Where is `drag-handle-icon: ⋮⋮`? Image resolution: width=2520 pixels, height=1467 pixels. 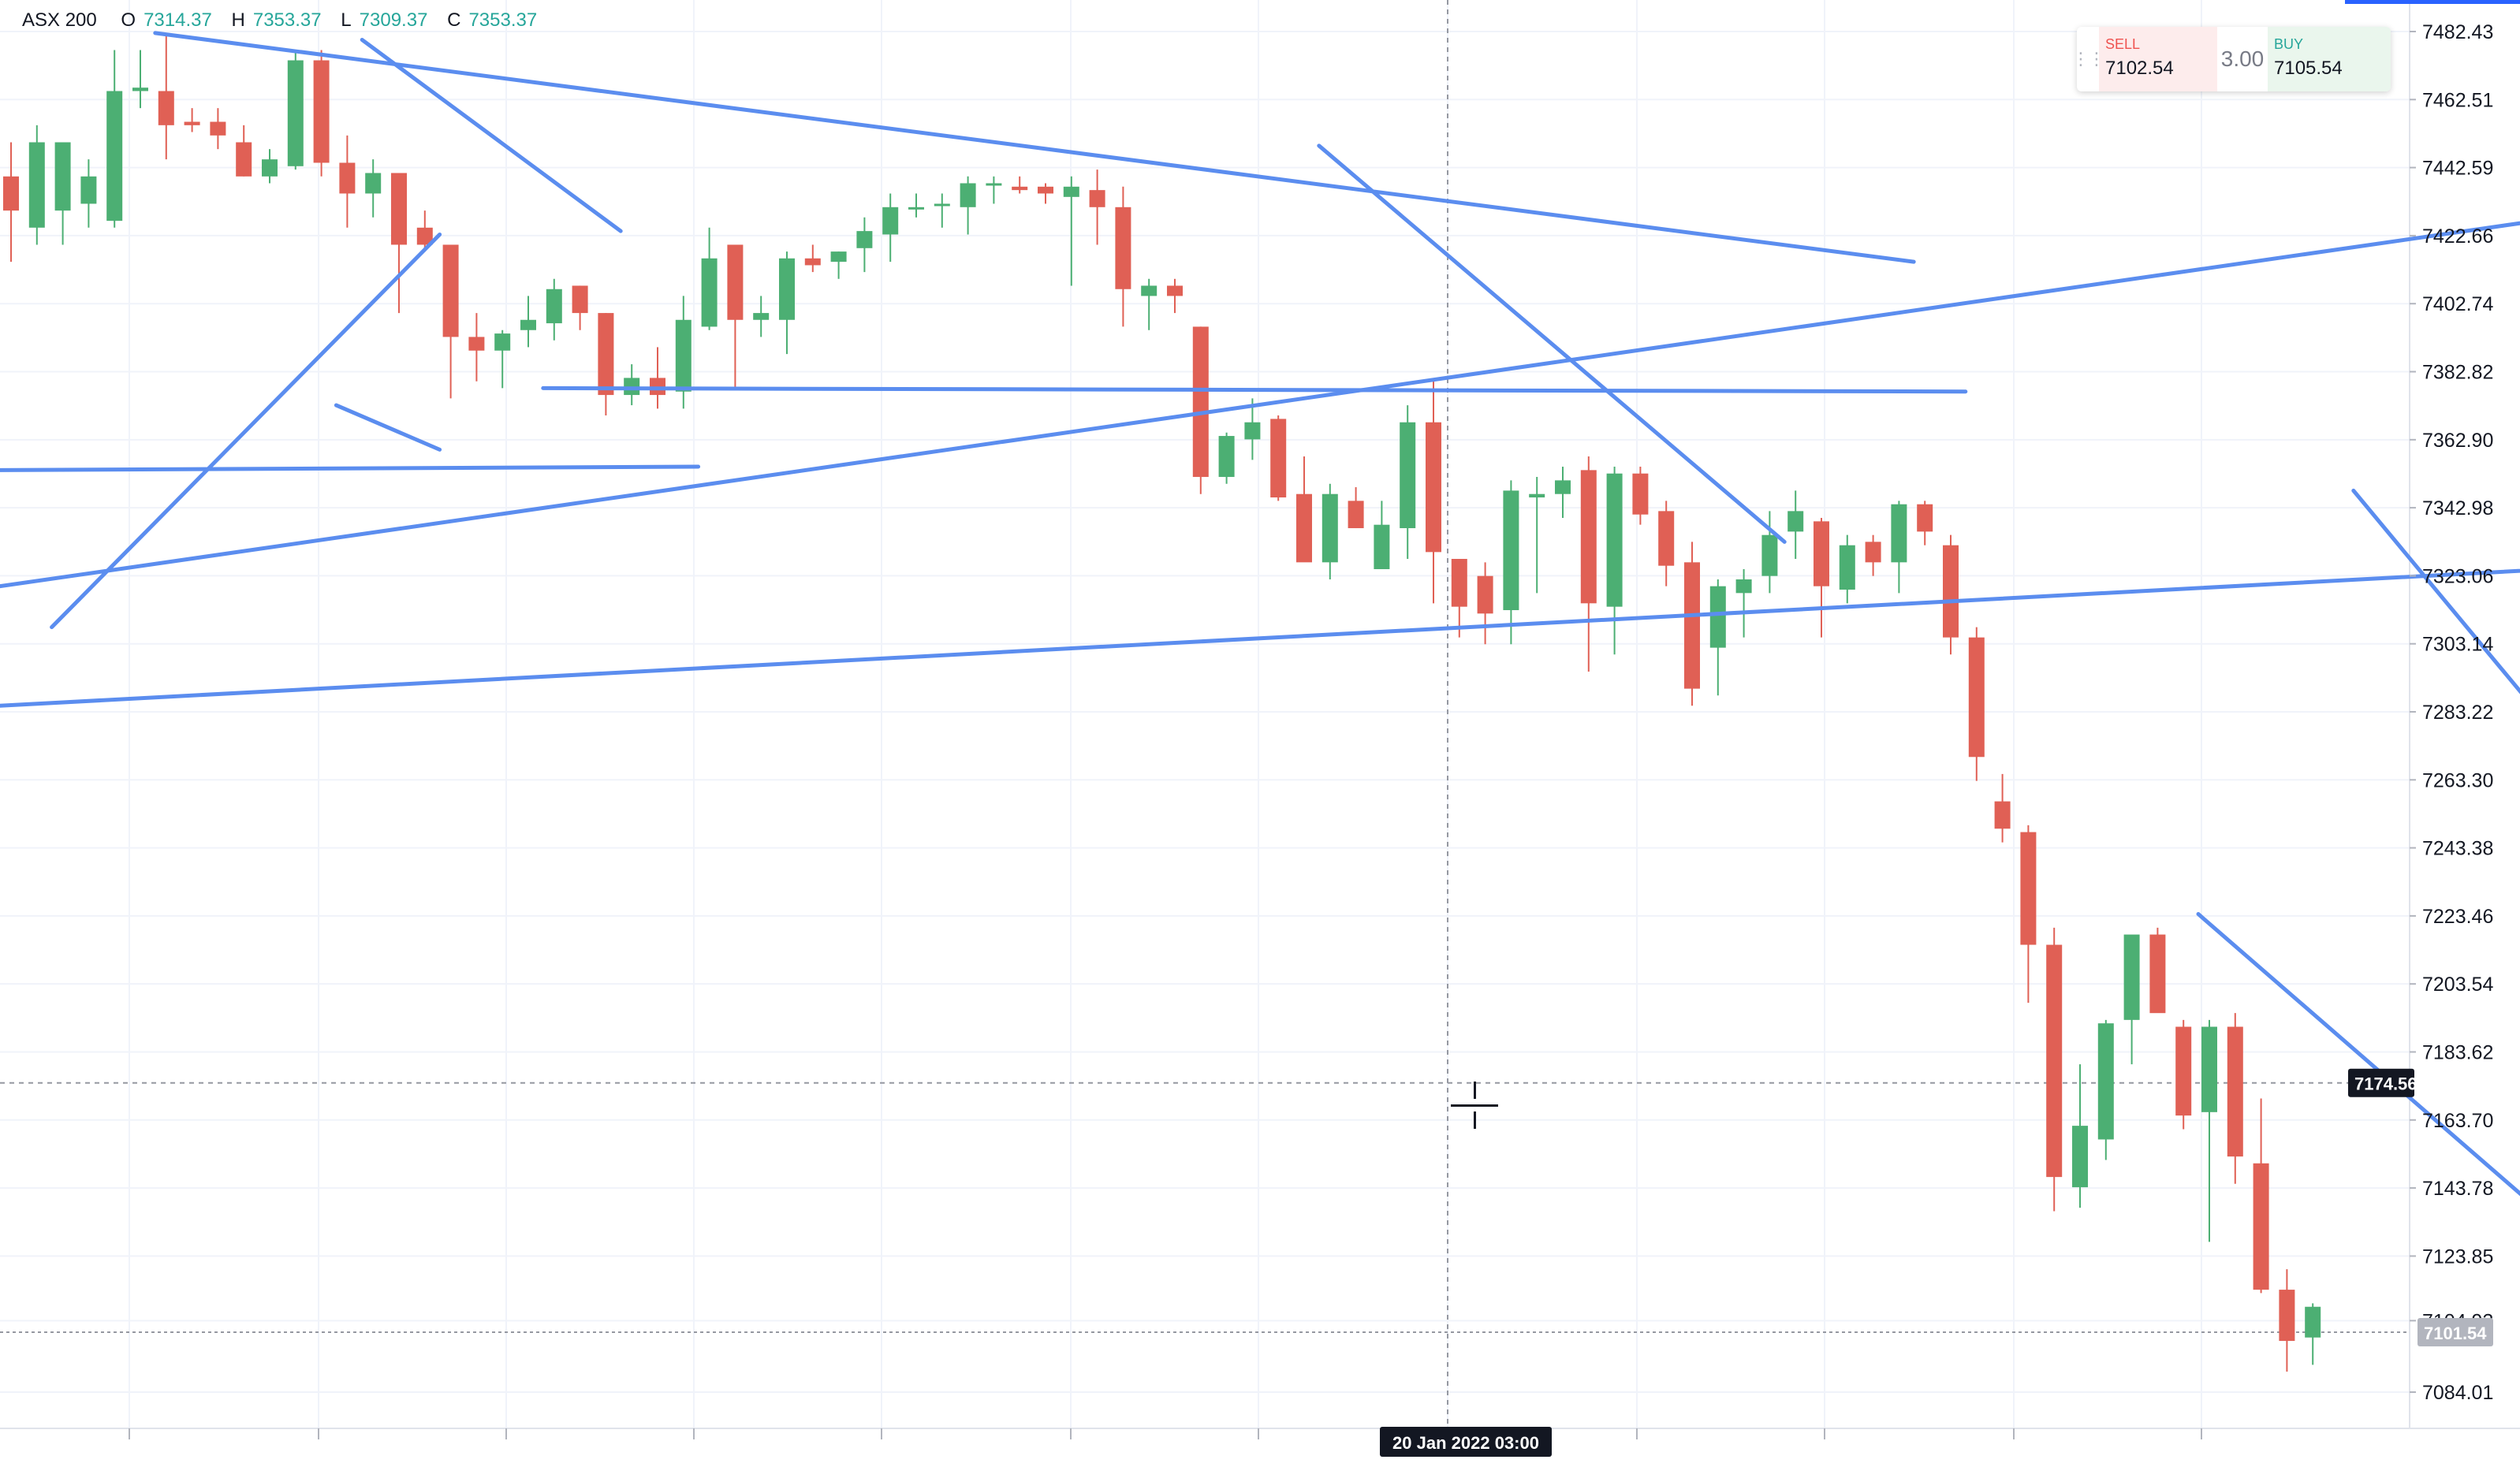
drag-handle-icon: ⋮⋮ is located at coordinates (2091, 59).